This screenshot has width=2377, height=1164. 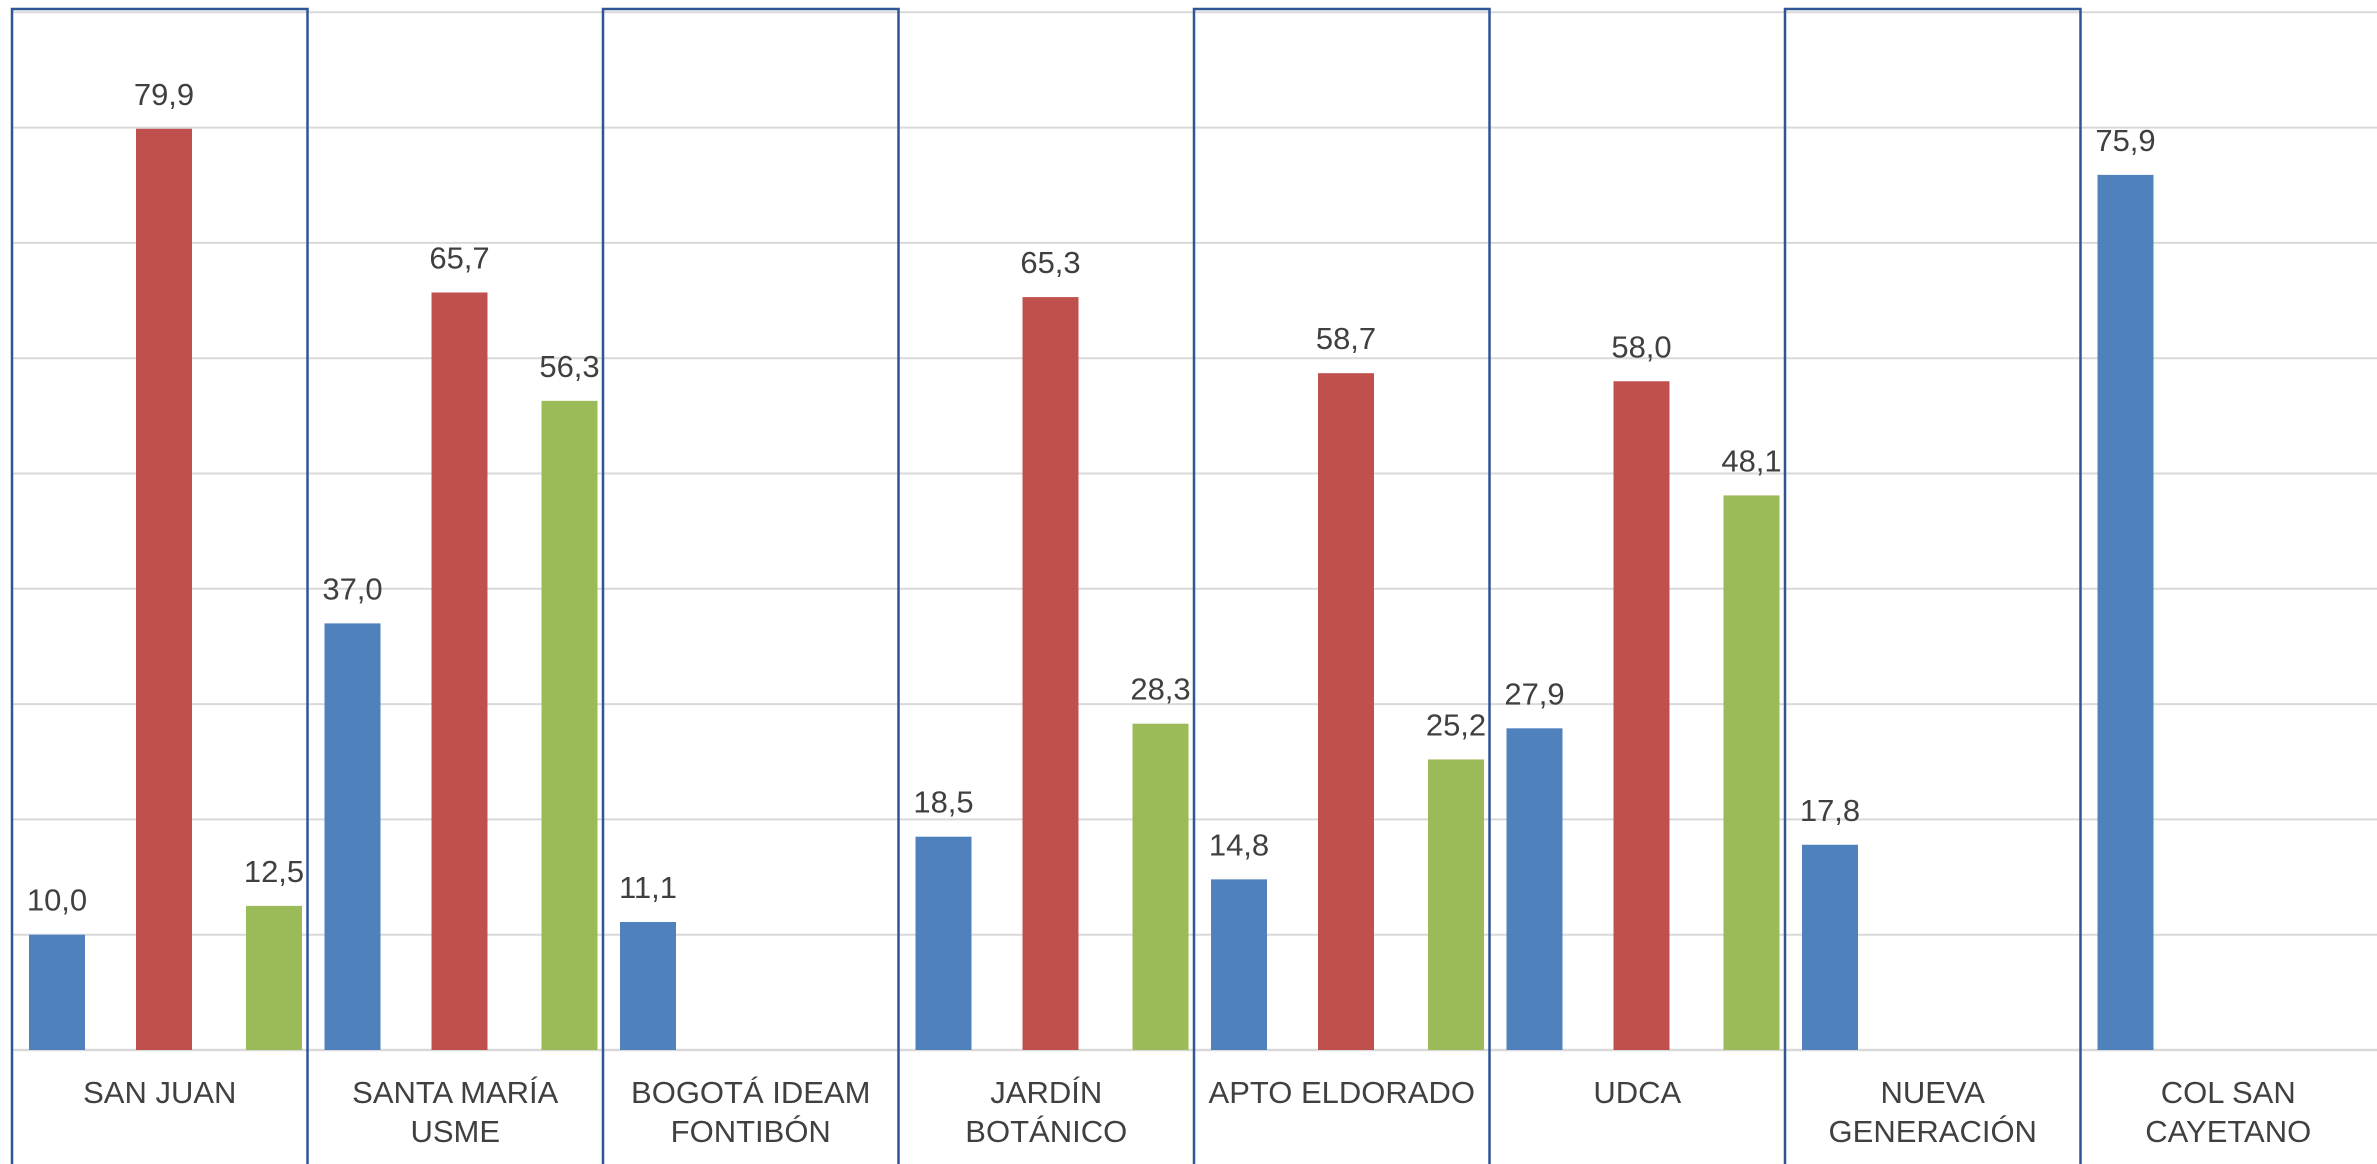 What do you see at coordinates (274, 871) in the screenshot?
I see `data-label: 12,5` at bounding box center [274, 871].